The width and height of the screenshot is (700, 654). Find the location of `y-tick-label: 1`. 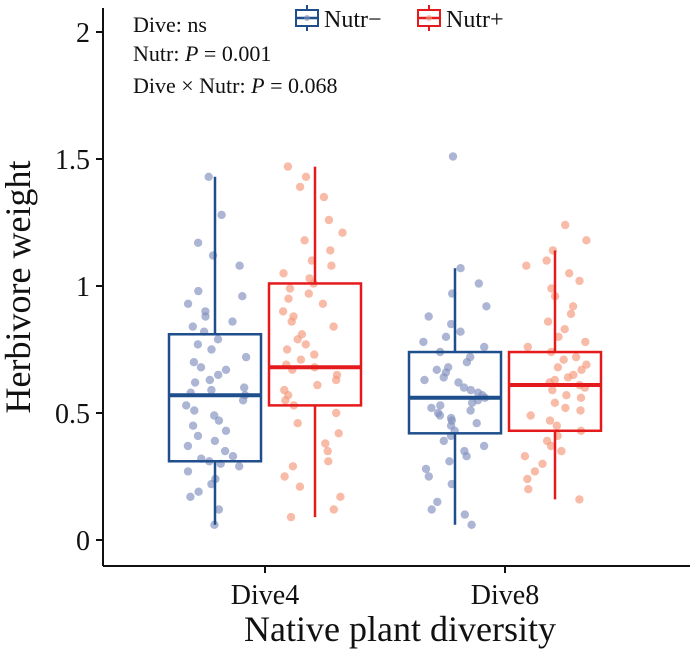

y-tick-label: 1 is located at coordinates (83, 287).